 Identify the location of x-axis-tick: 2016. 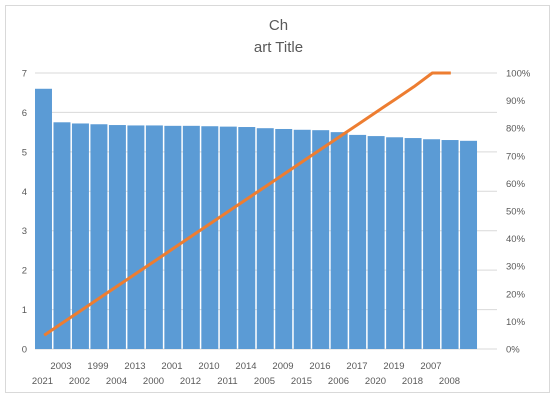
(319, 366).